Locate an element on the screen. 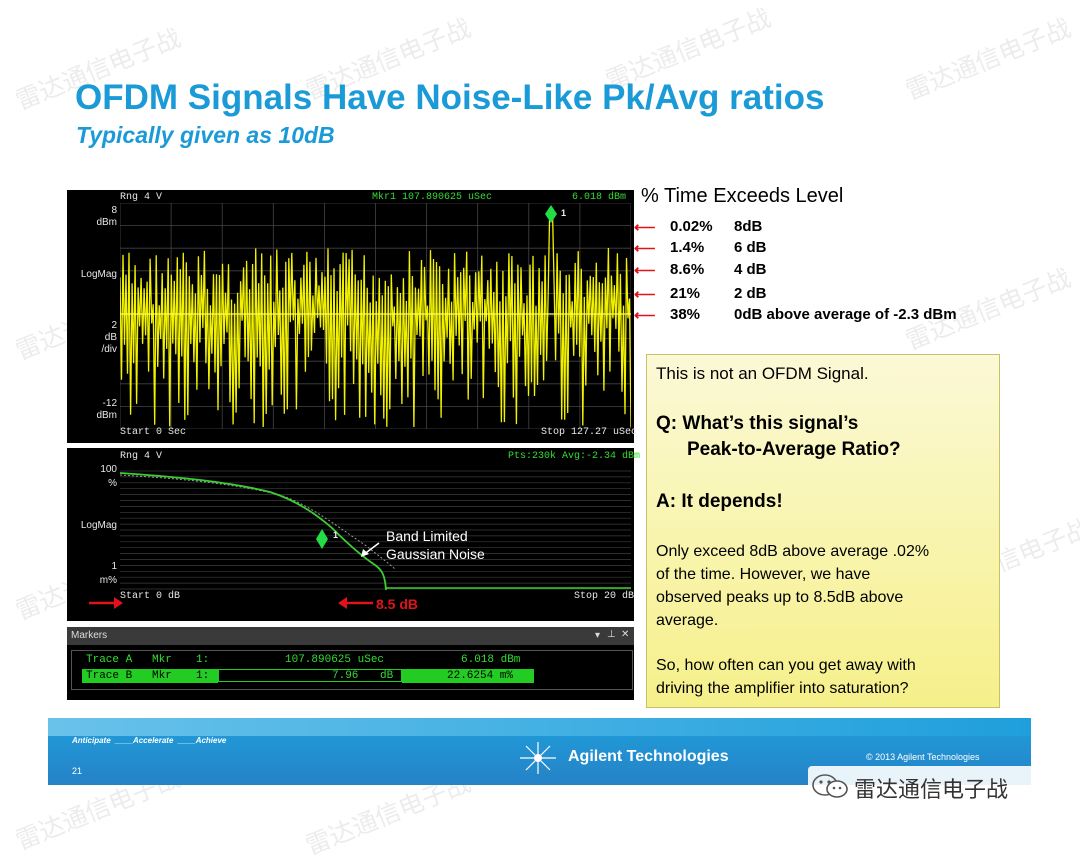 The image size is (1080, 862). top-y-bottom: -12 is located at coordinates (109, 403).